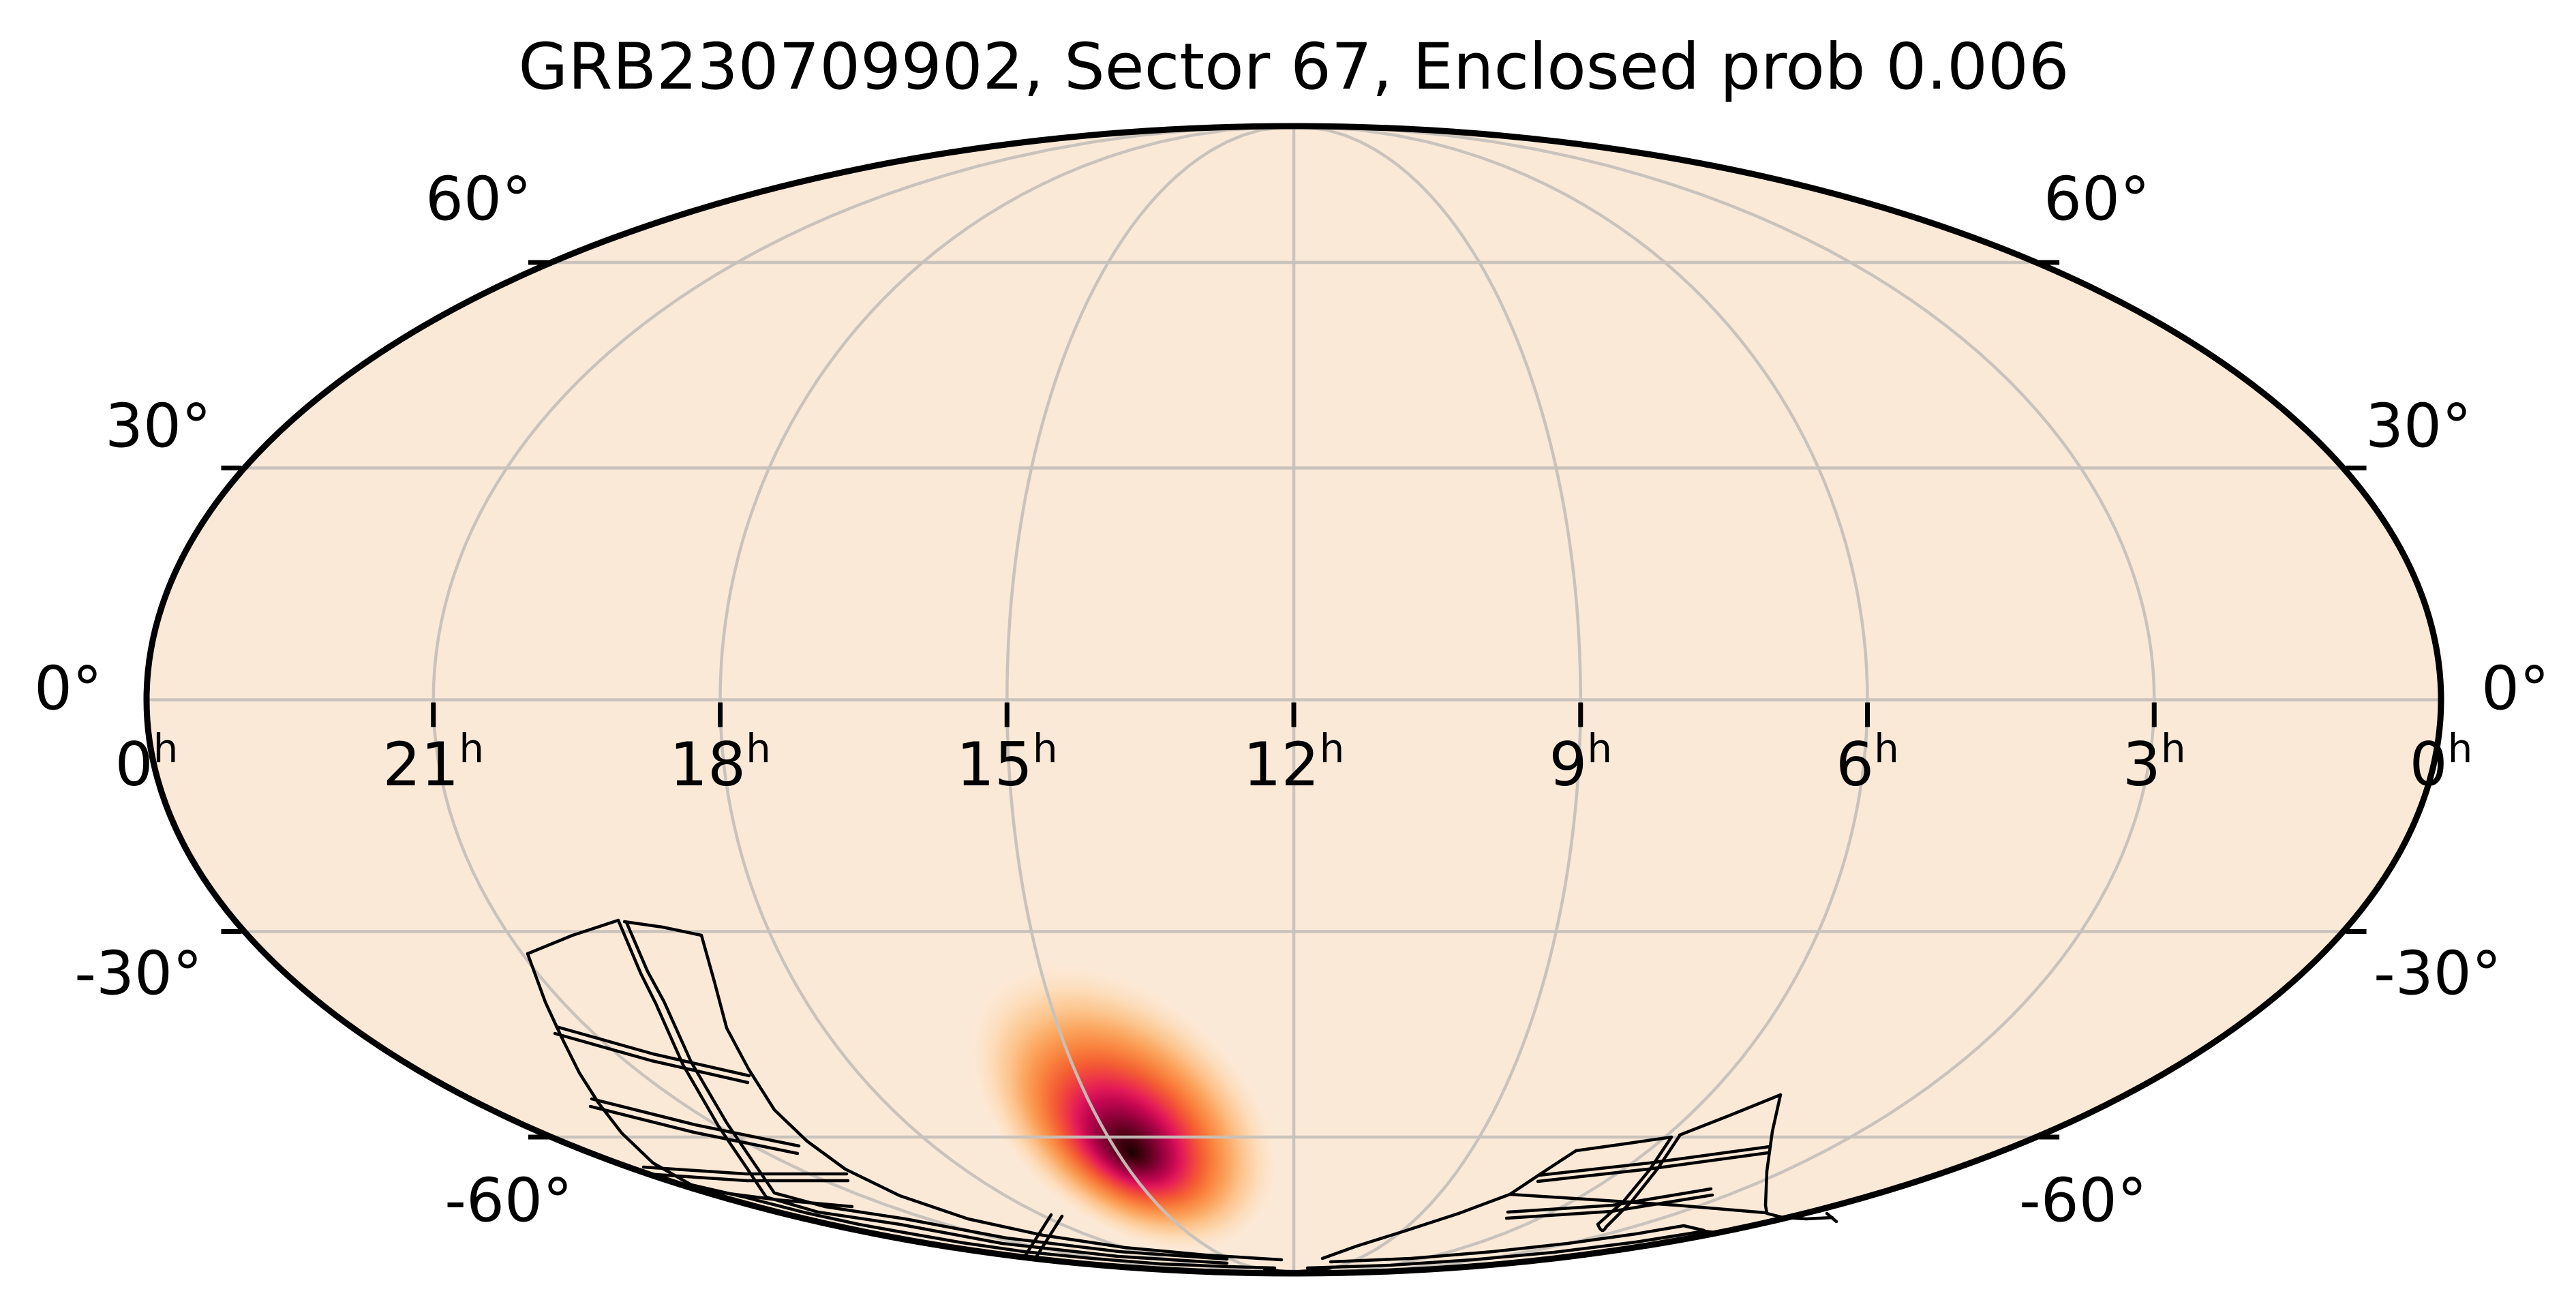  I want to click on dec-tick-label-right-1: 30°, so click(2418, 426).